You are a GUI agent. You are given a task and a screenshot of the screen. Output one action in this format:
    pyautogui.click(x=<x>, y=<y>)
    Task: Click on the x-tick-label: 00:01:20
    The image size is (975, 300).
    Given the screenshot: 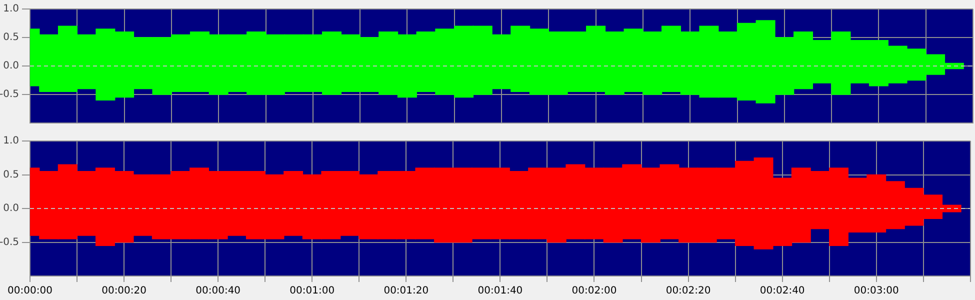 What is the action you would take?
    pyautogui.click(x=406, y=291)
    